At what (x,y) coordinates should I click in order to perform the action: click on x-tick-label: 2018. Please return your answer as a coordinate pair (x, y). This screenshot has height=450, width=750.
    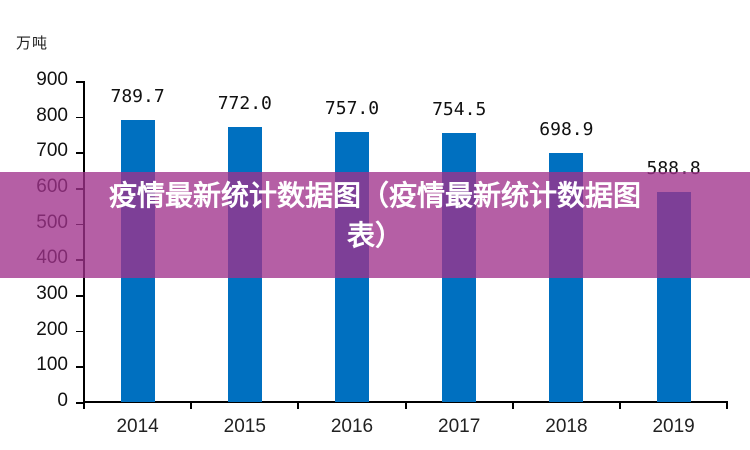
    Looking at the image, I should click on (566, 426).